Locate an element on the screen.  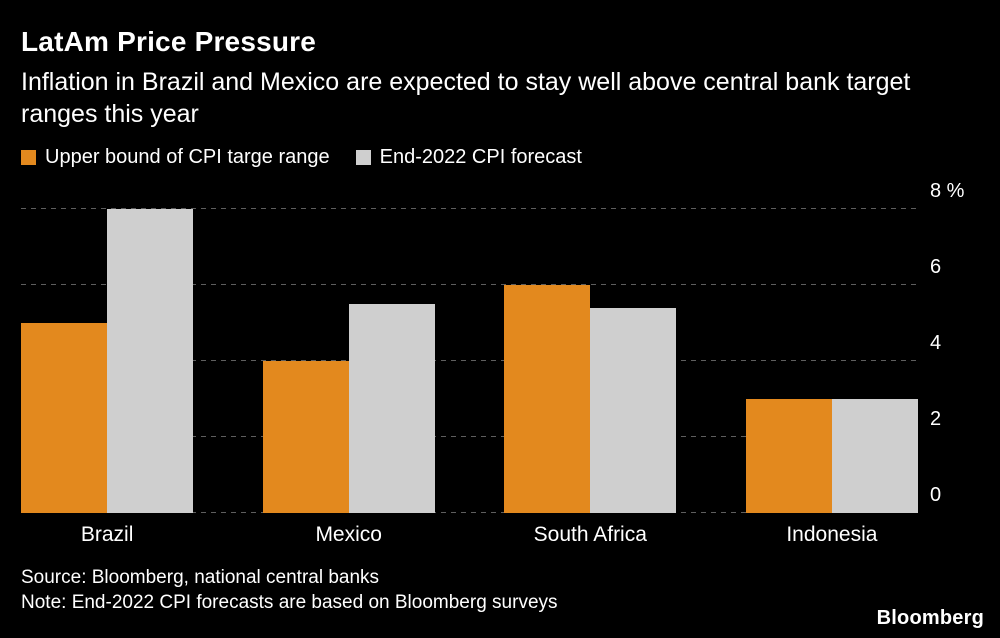
legend-swatch-orange is located at coordinates (28, 157).